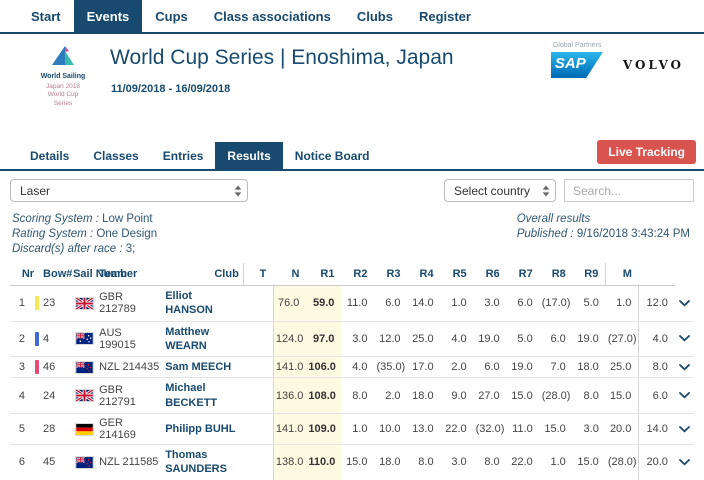 This screenshot has width=704, height=480. Describe the element at coordinates (523, 274) in the screenshot. I see `col-header-r7: R7` at that location.